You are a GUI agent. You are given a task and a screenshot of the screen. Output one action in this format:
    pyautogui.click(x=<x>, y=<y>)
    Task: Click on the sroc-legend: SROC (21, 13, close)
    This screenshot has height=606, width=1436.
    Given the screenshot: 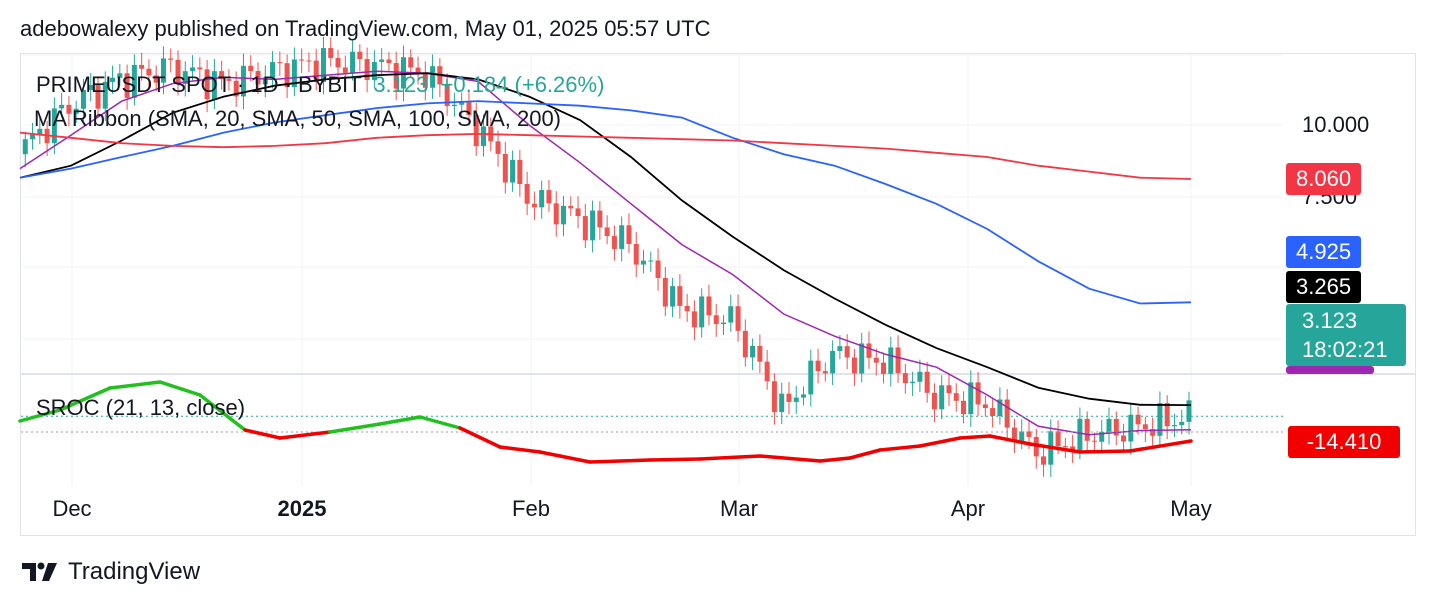 What is the action you would take?
    pyautogui.click(x=141, y=407)
    